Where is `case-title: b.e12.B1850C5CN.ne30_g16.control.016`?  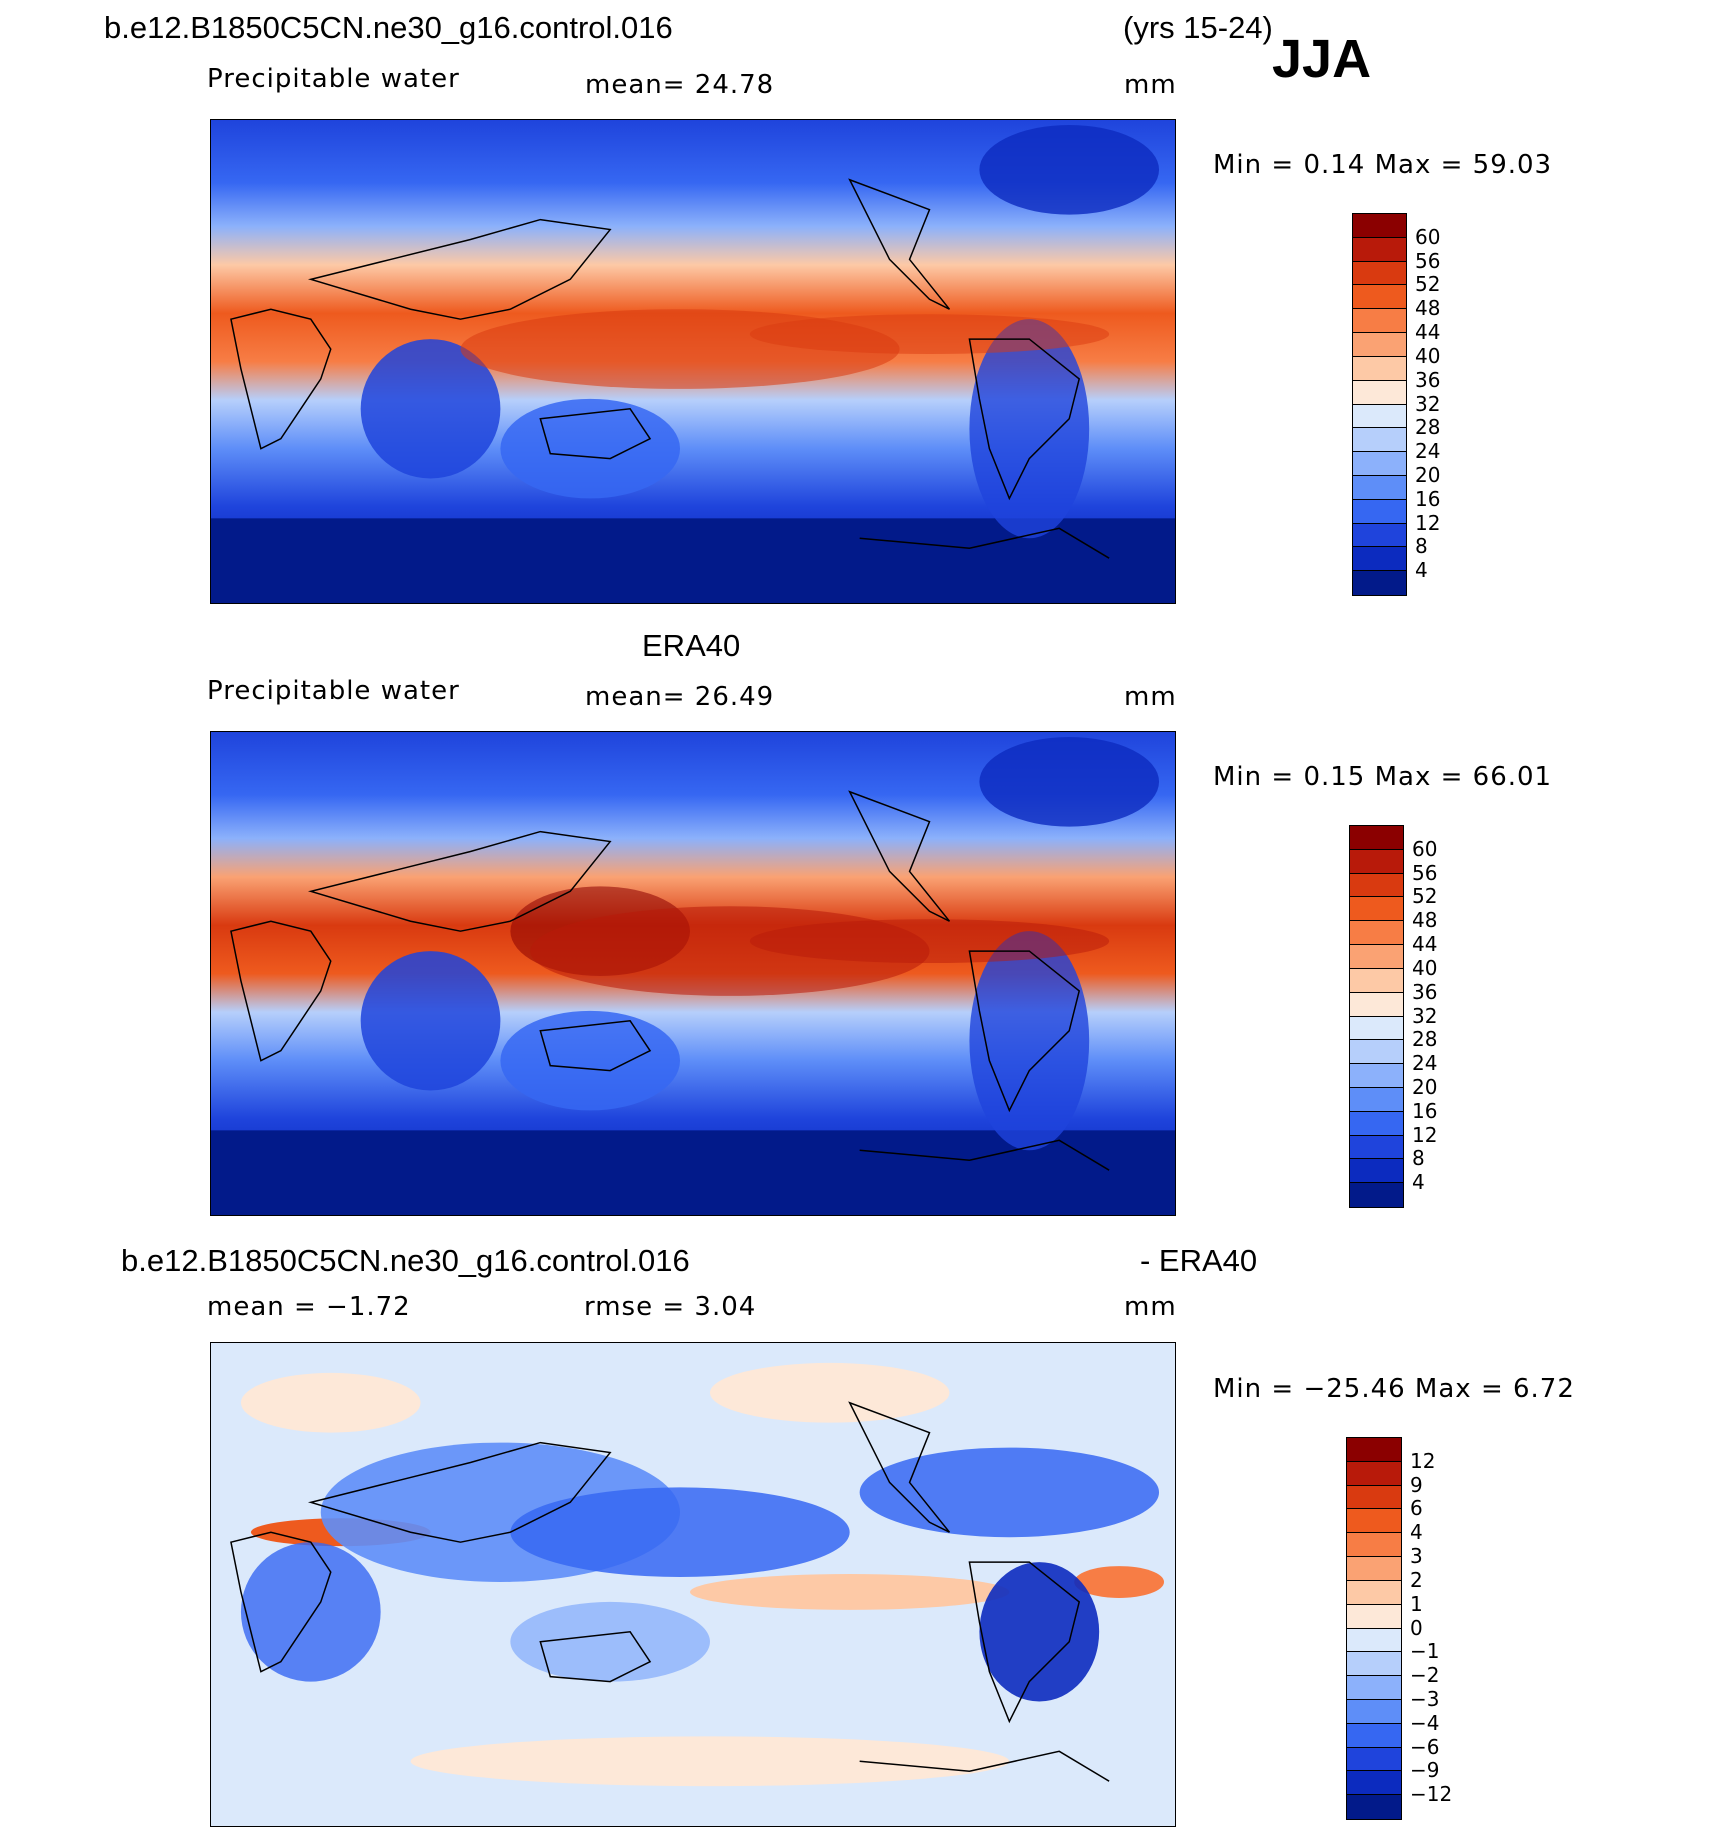
case-title: b.e12.B1850C5CN.ne30_g16.control.016 is located at coordinates (388, 27).